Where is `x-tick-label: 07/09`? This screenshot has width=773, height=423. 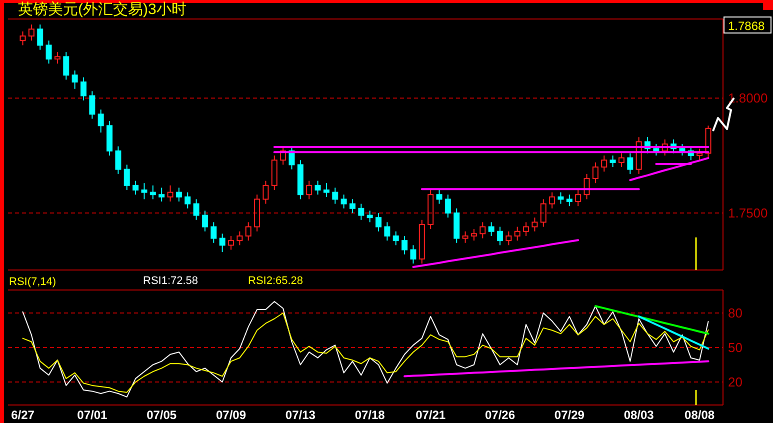 x-tick-label: 07/09 is located at coordinates (231, 415).